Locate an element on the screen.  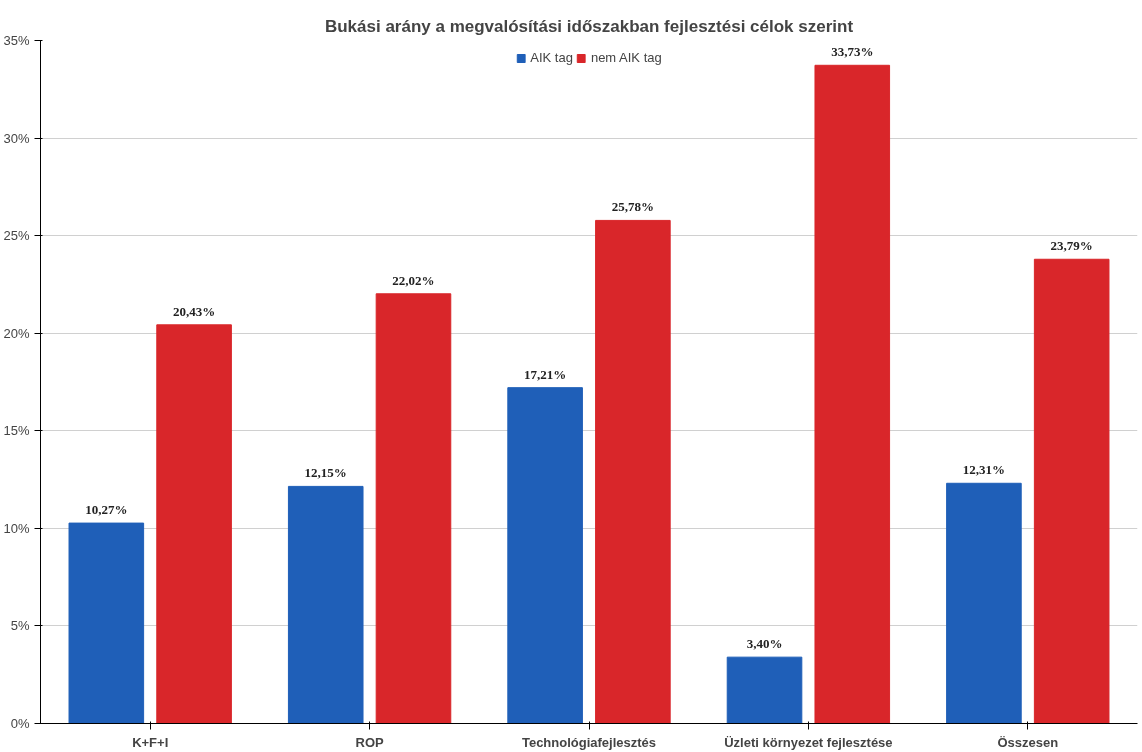
data-label: 23,79% is located at coordinates (1071, 246).